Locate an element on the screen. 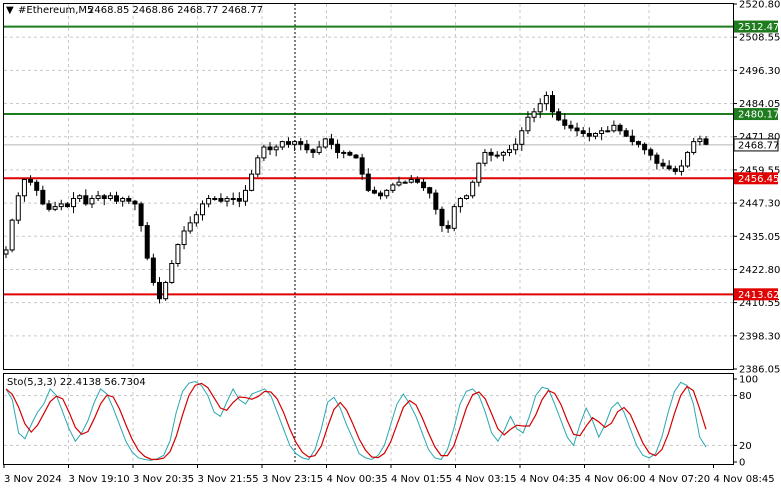 The height and width of the screenshot is (489, 781). price-tick-label: 2447.30 is located at coordinates (759, 204).